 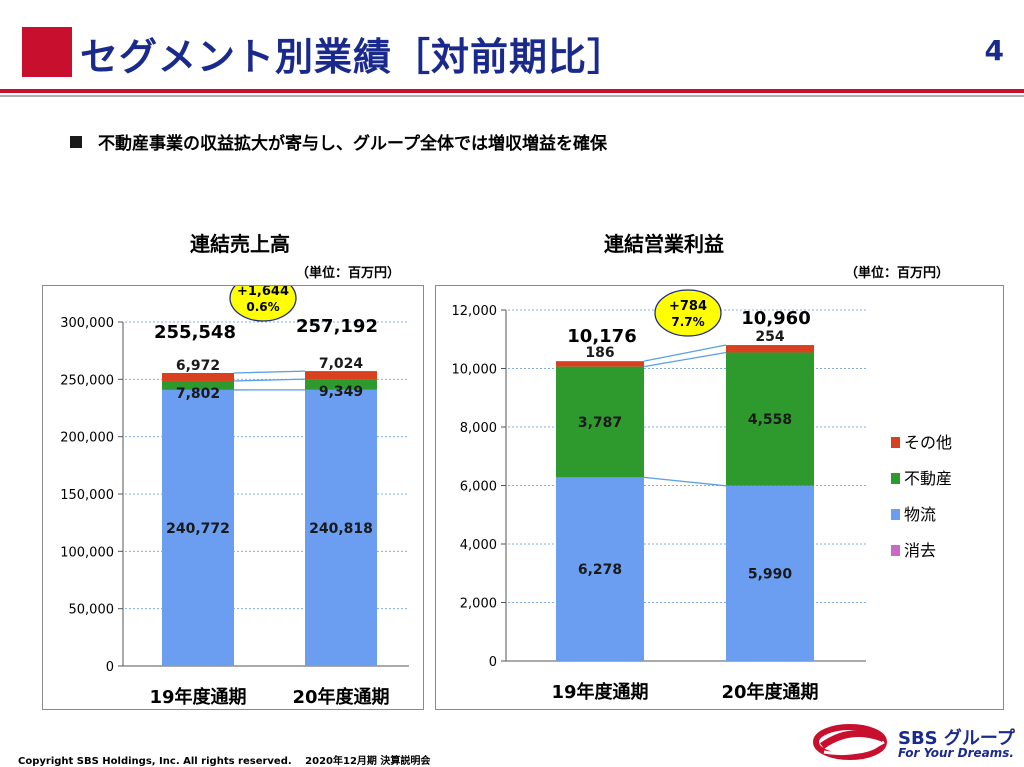 I want to click on y-tick-label: 150,000, so click(x=87, y=495).